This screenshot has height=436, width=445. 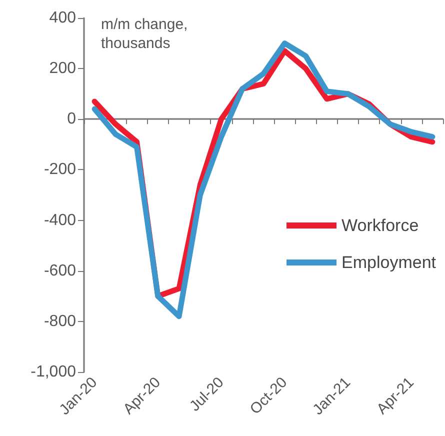 I want to click on y-tick-label: 400, so click(x=62, y=18).